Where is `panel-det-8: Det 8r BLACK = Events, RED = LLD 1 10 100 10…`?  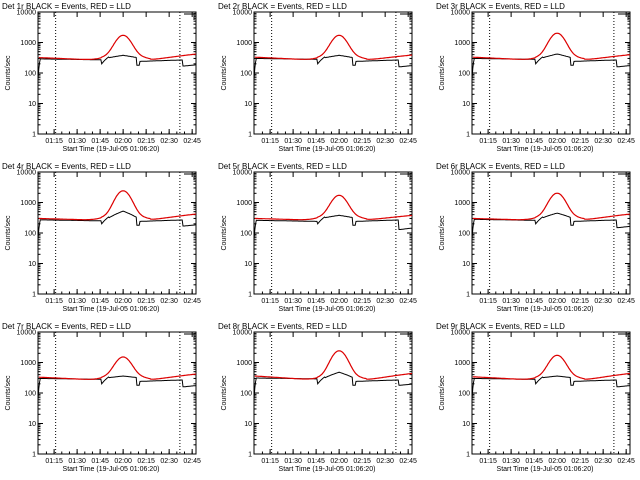 panel-det-8: Det 8r BLACK = Events, RED = LLD 1 10 100 10… is located at coordinates (317, 397).